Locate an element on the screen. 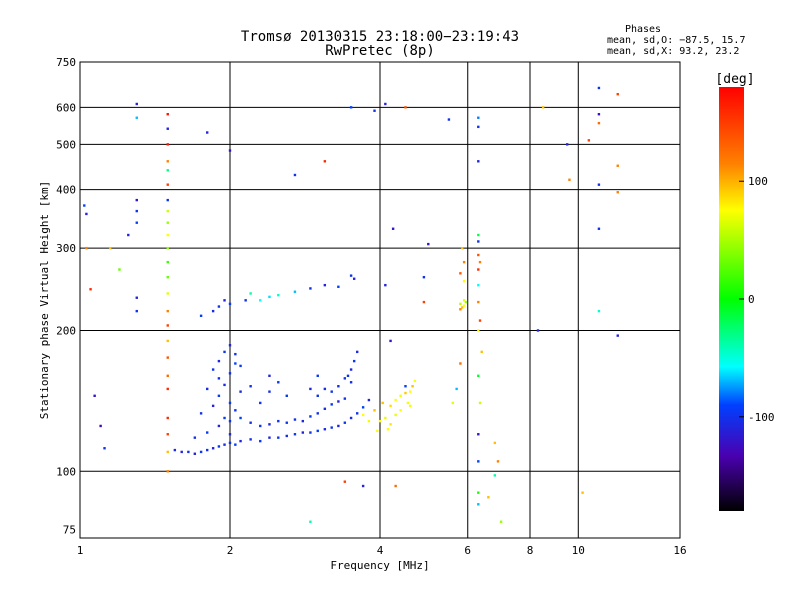  x-tick-label: 1 is located at coordinates (80, 550).